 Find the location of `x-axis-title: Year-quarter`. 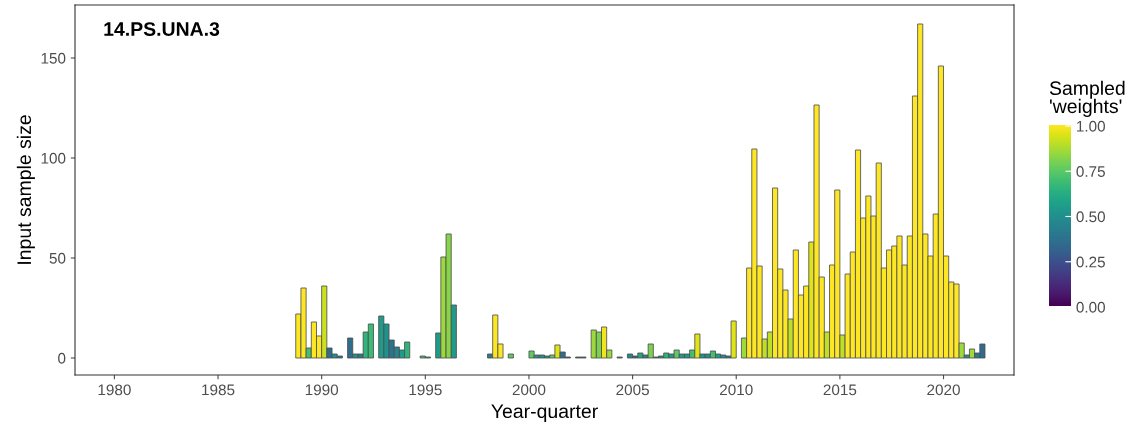

x-axis-title: Year-quarter is located at coordinates (544, 413).